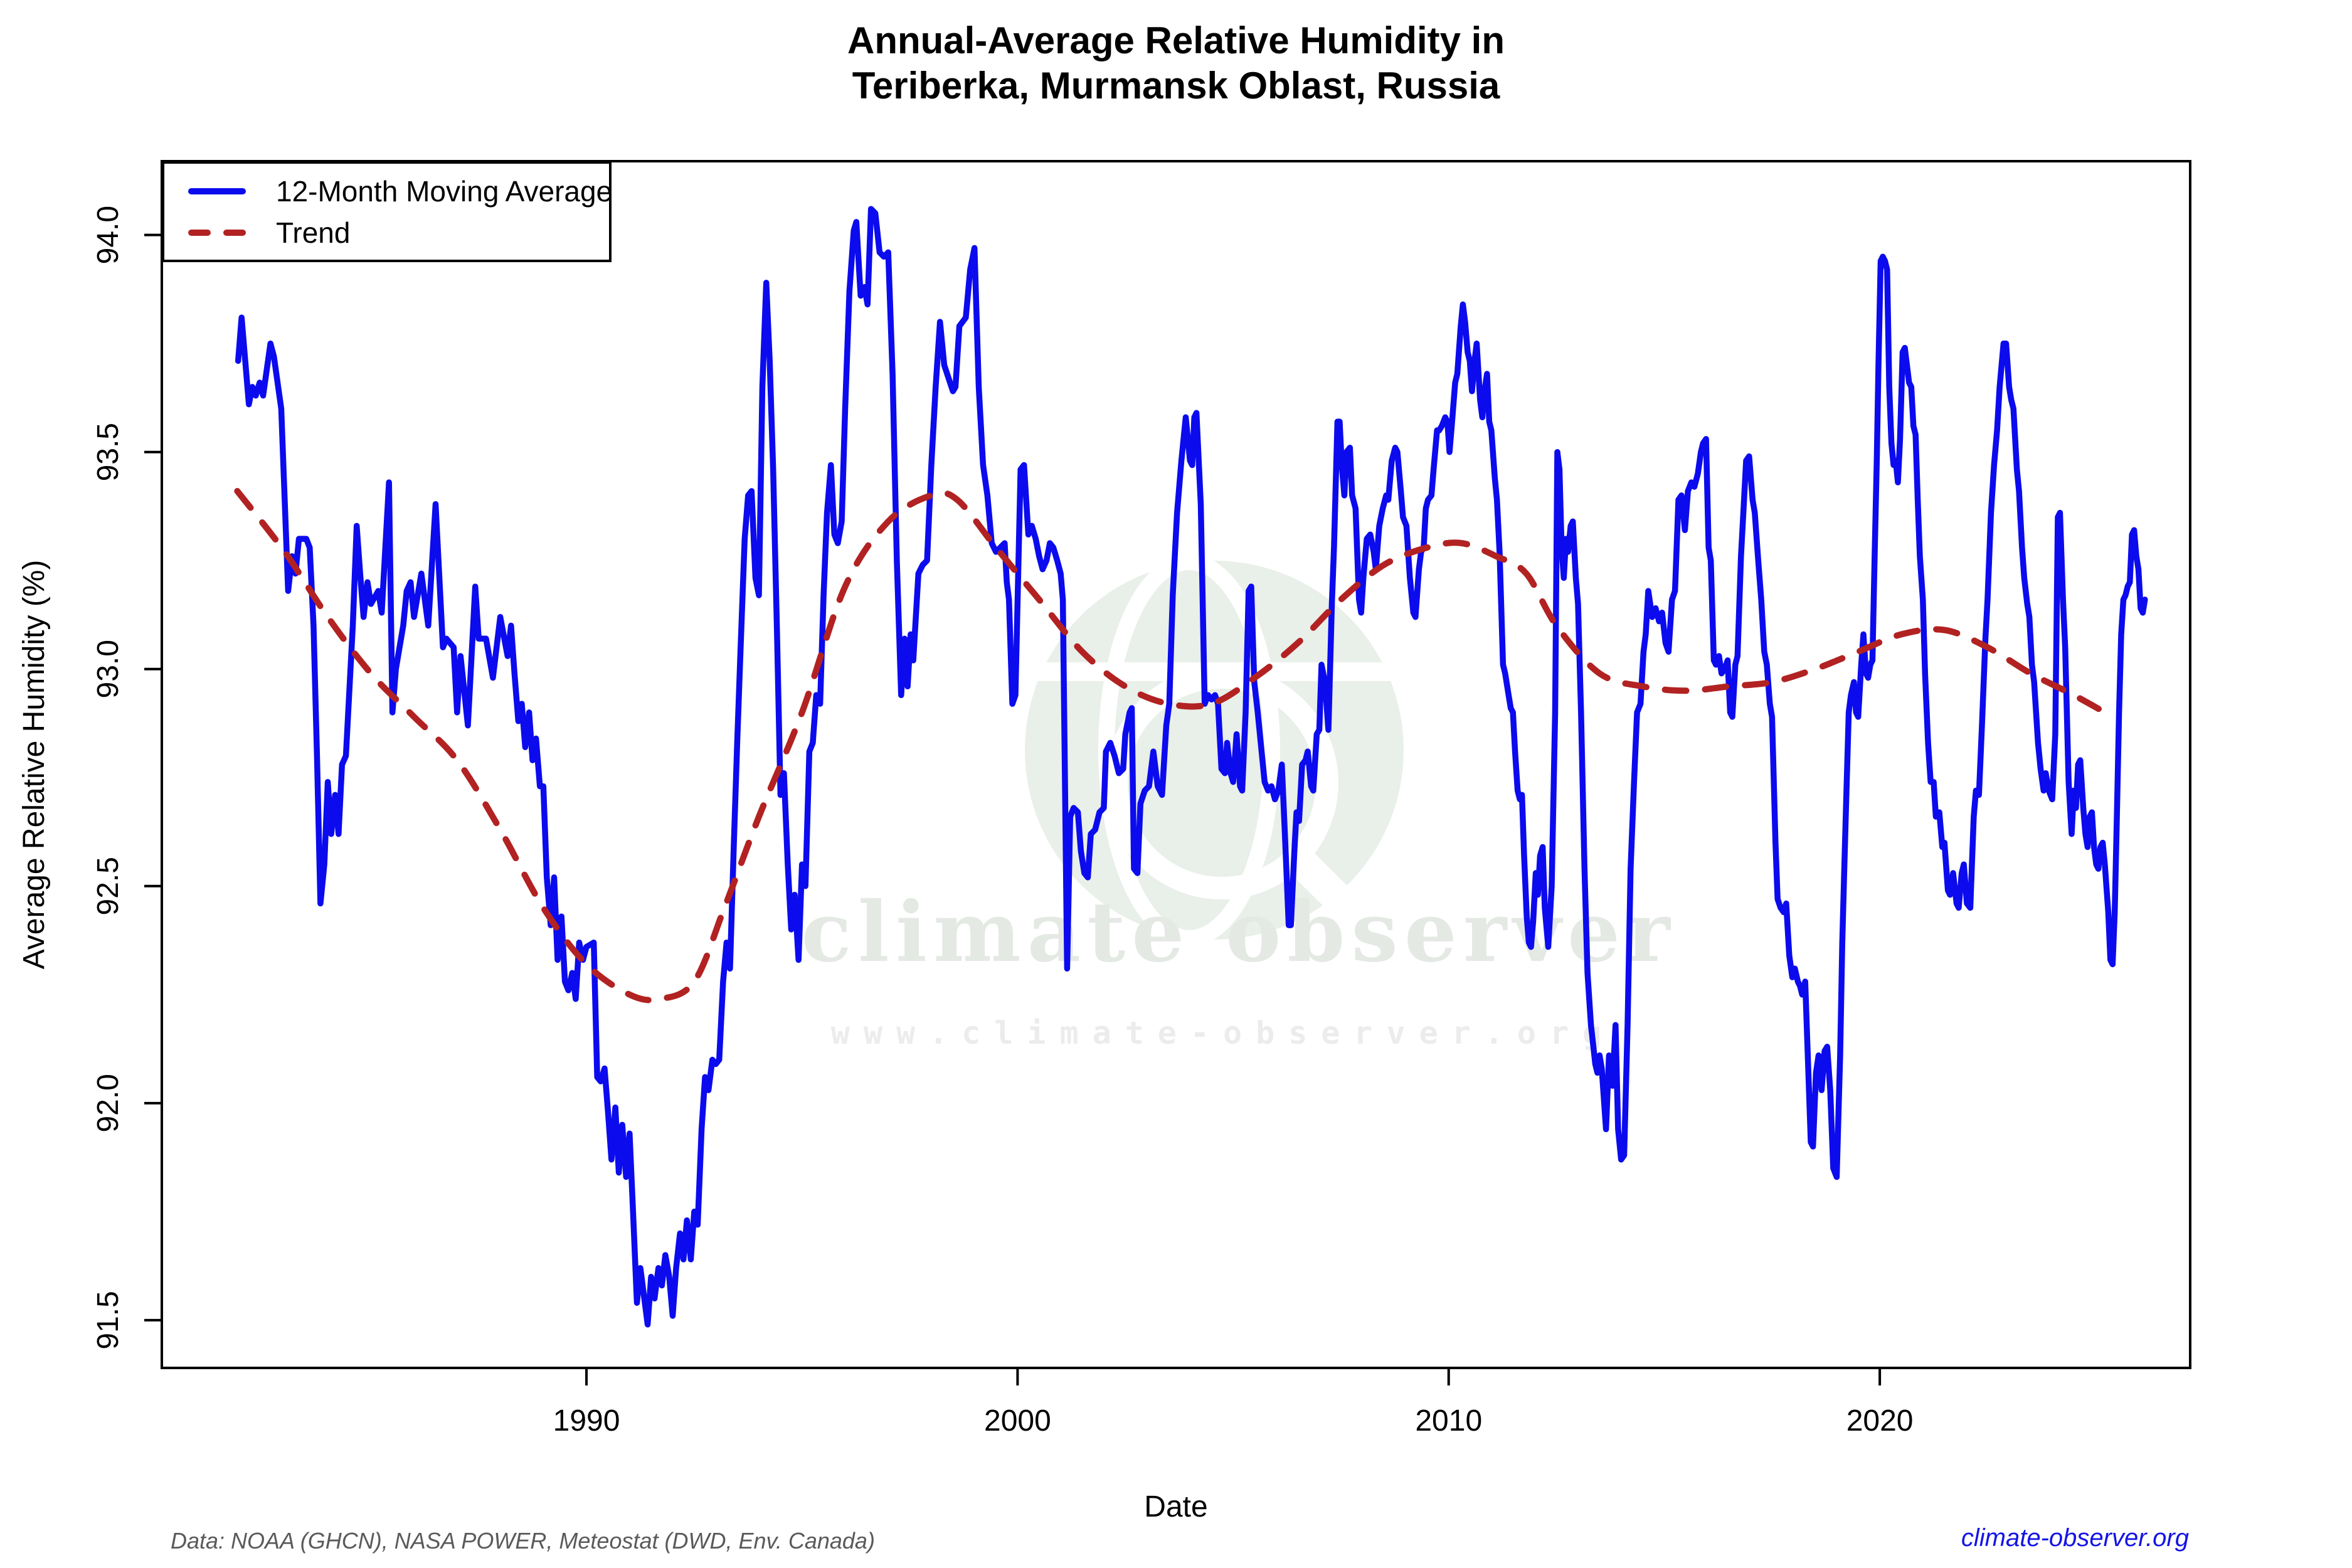 Image resolution: width=2352 pixels, height=1568 pixels. Describe the element at coordinates (1223, 1033) in the screenshot. I see `watermark-url-text: www.climate-observer.org` at that location.